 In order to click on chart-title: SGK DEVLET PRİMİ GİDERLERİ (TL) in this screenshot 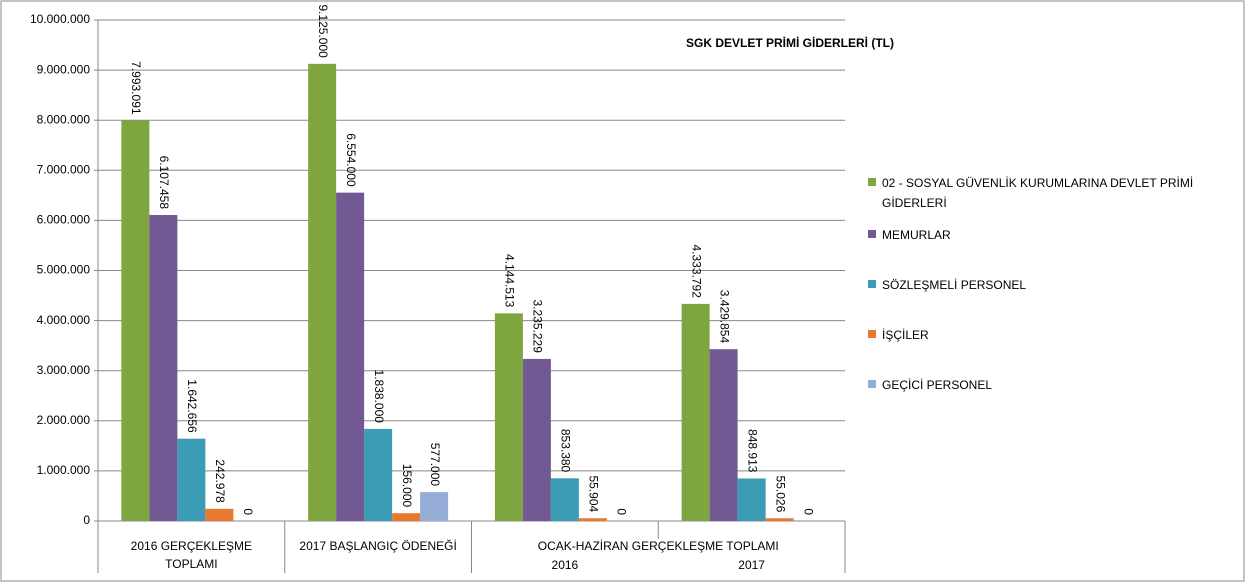, I will do `click(790, 42)`.